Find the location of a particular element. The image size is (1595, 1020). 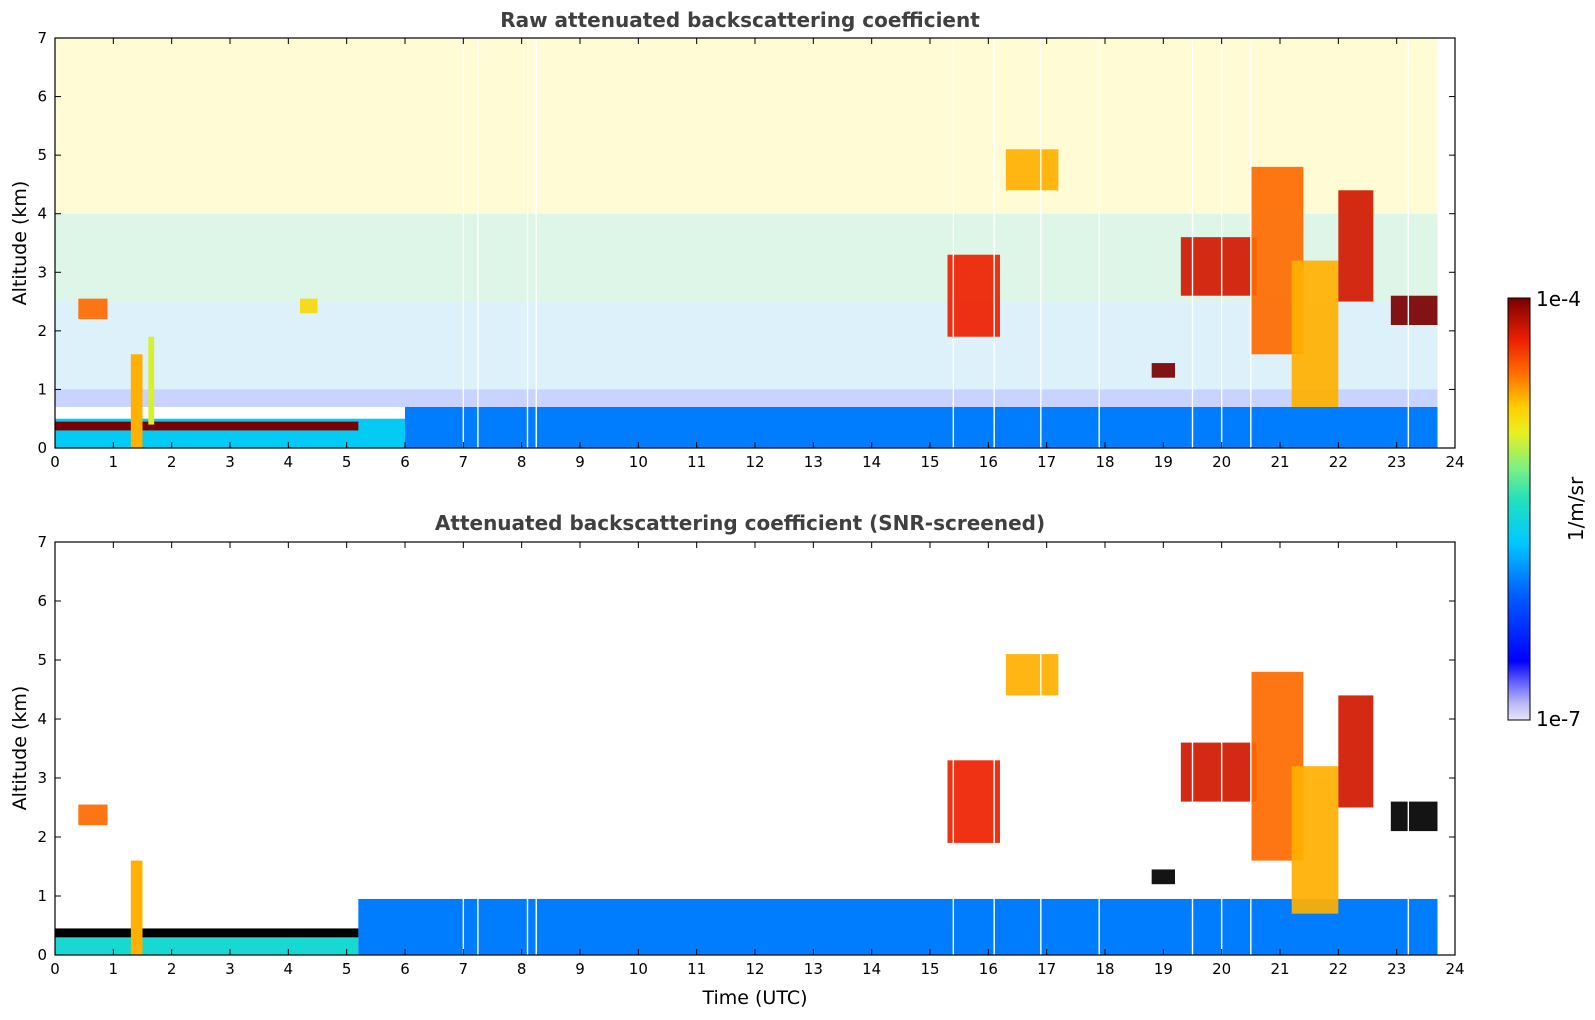

colorbar-gradient is located at coordinates (1519, 509).